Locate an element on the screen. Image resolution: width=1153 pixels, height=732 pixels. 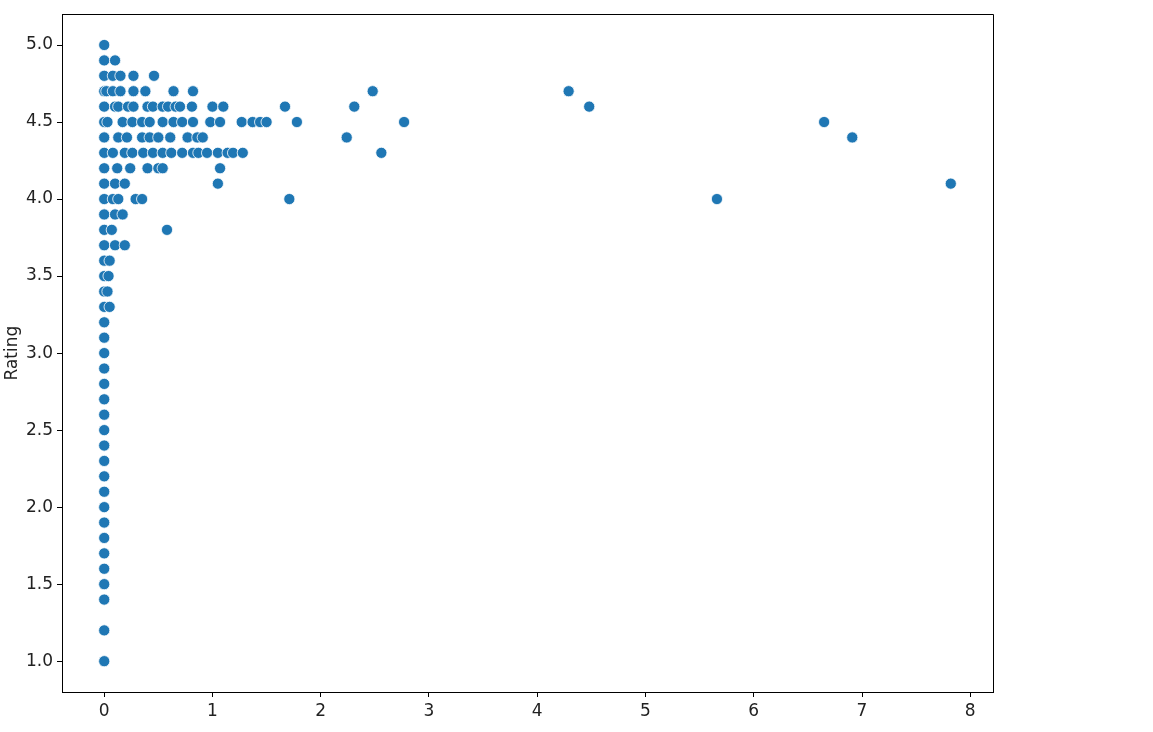
y-tick-label: 3.0 is located at coordinates (39, 351).